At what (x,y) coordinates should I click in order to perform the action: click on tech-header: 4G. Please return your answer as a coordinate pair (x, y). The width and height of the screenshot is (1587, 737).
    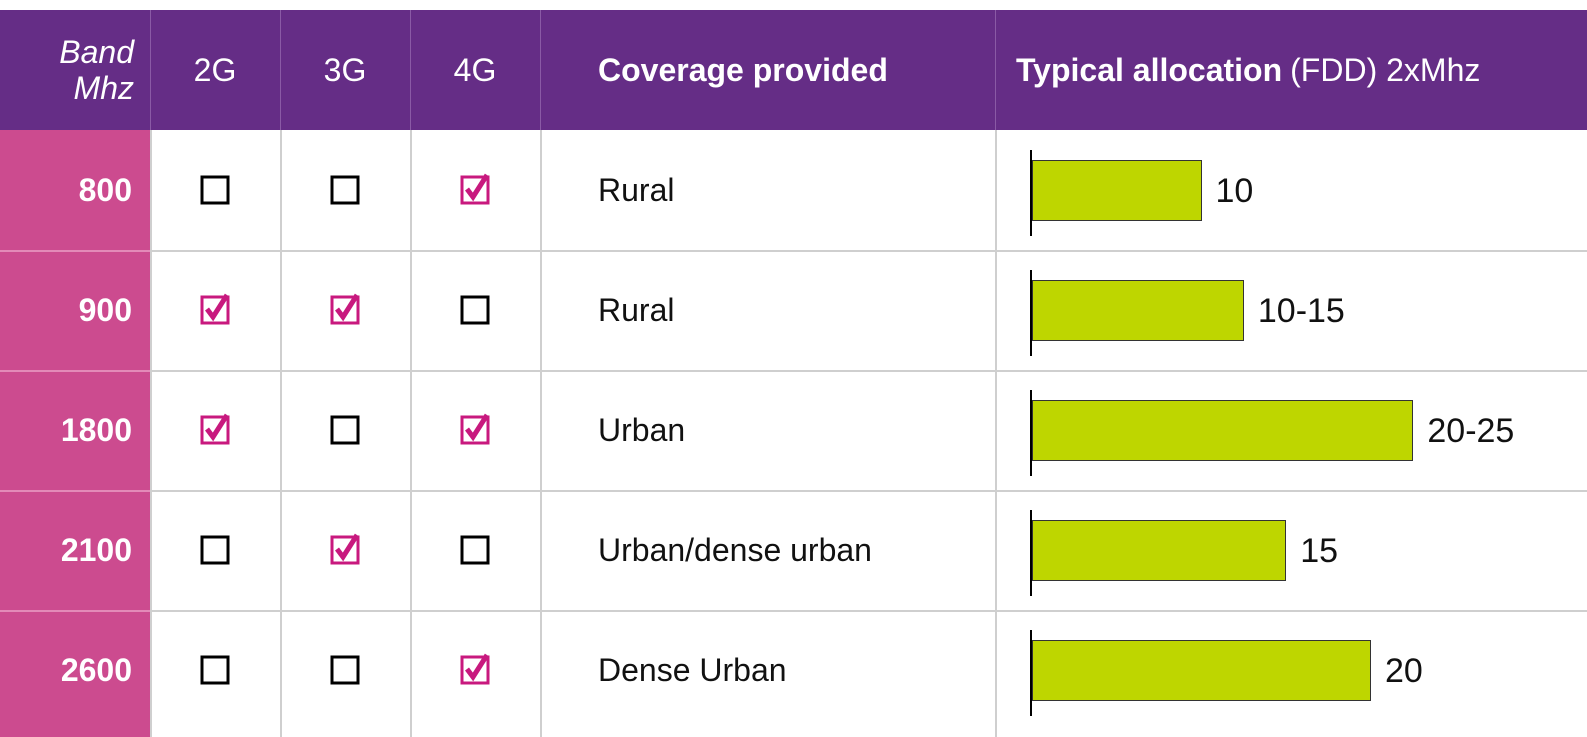
    Looking at the image, I should click on (475, 69).